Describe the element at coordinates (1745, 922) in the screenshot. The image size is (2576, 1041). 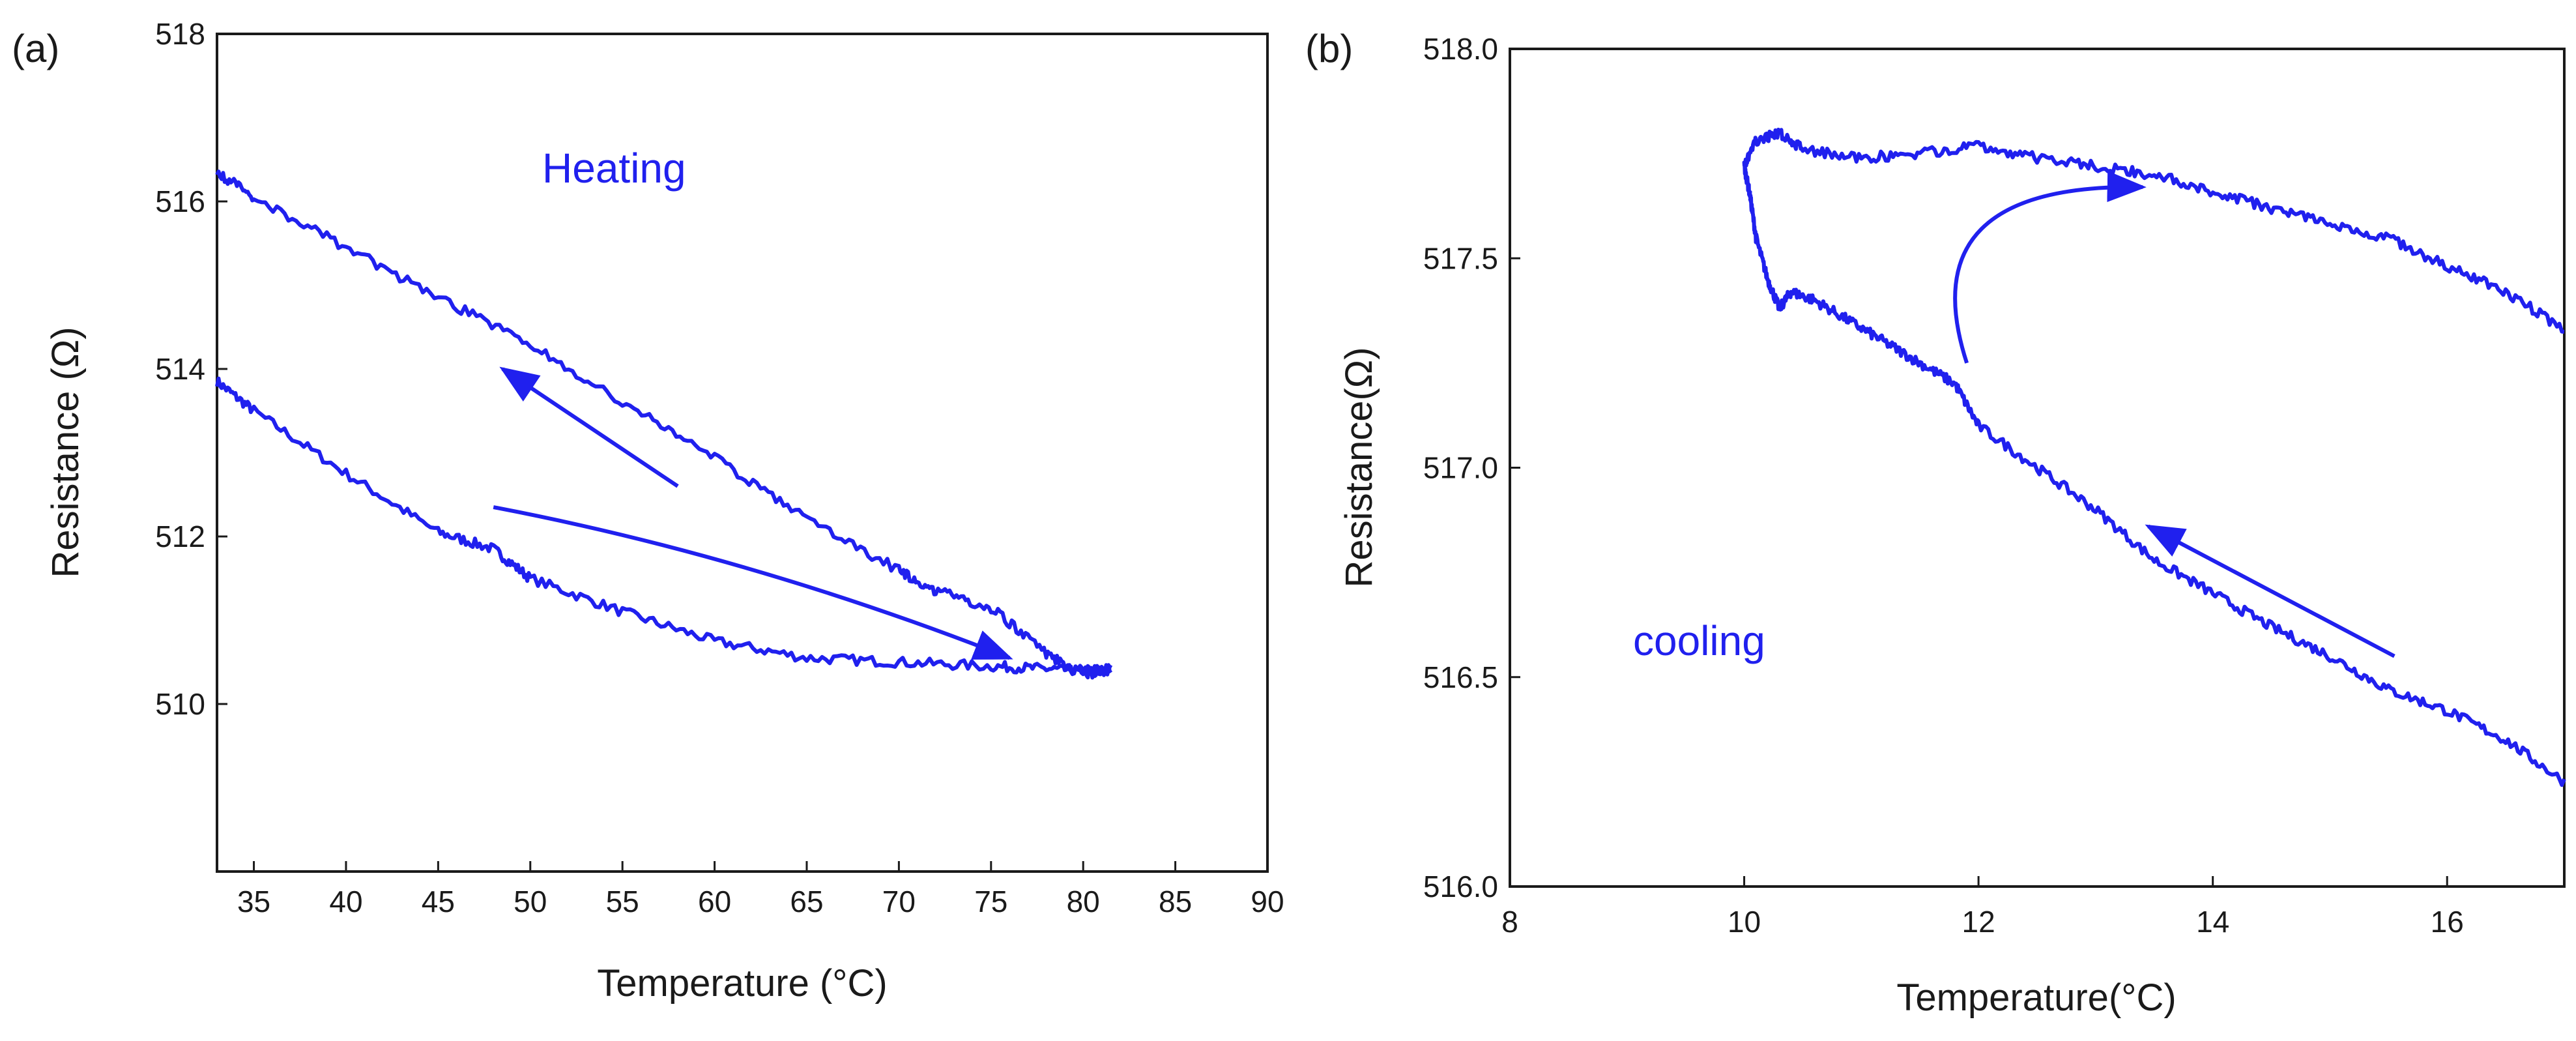
I see `panel-b-x-tick-label: 10` at that location.